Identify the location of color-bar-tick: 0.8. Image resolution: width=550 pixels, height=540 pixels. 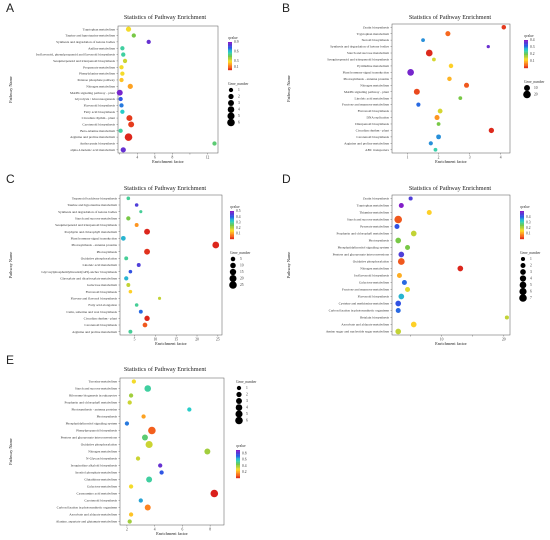
(244, 453).